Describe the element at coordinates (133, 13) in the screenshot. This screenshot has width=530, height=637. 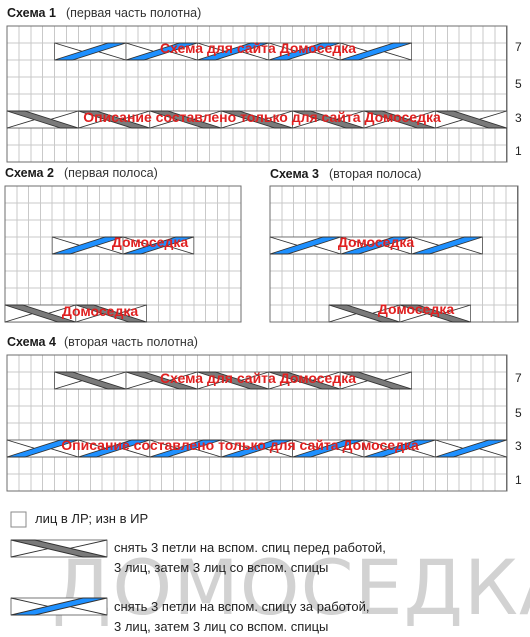
I see `scheme1-subtitle: (первая часть полотна)` at that location.